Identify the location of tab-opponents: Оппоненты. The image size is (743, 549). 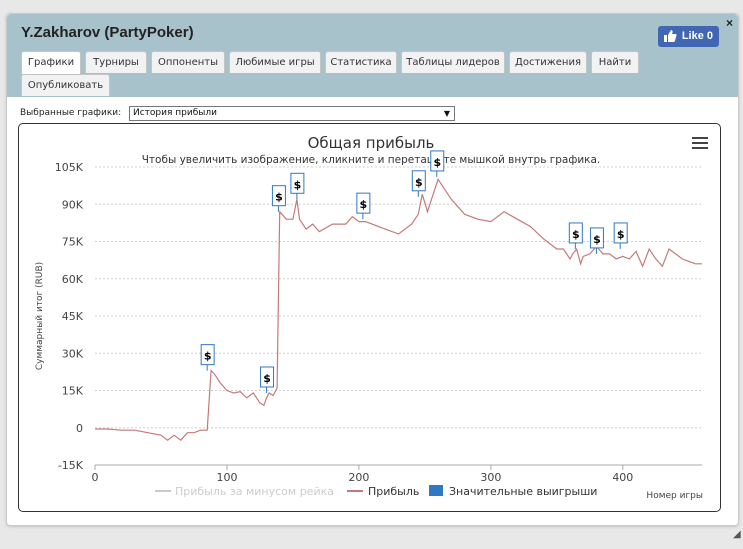
(188, 62).